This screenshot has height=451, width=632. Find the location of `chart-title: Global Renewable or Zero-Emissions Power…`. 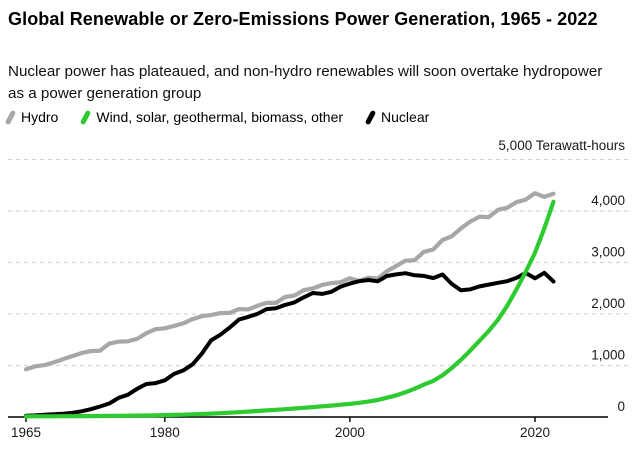

chart-title: Global Renewable or Zero-Emissions Power… is located at coordinates (303, 19).